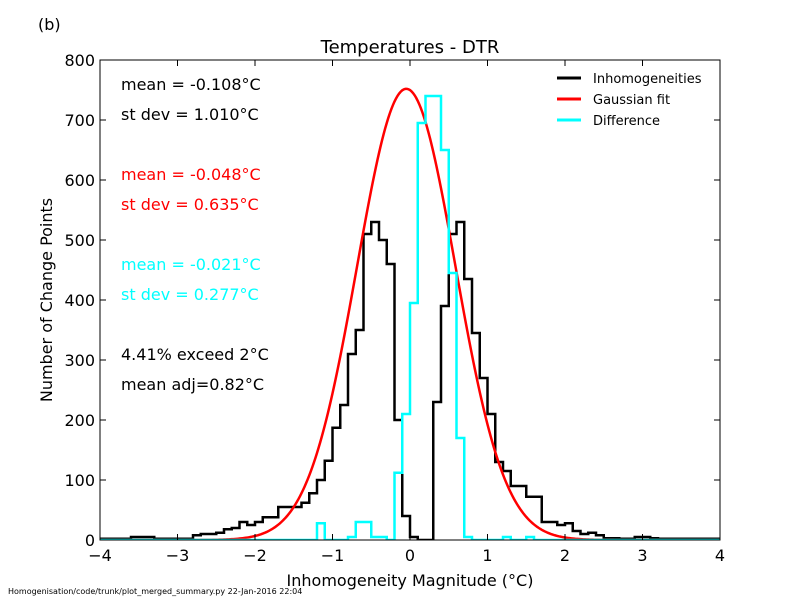 Image resolution: width=800 pixels, height=600 pixels. What do you see at coordinates (191, 174) in the screenshot?
I see `stats-annotation: mean = -0.048°C` at bounding box center [191, 174].